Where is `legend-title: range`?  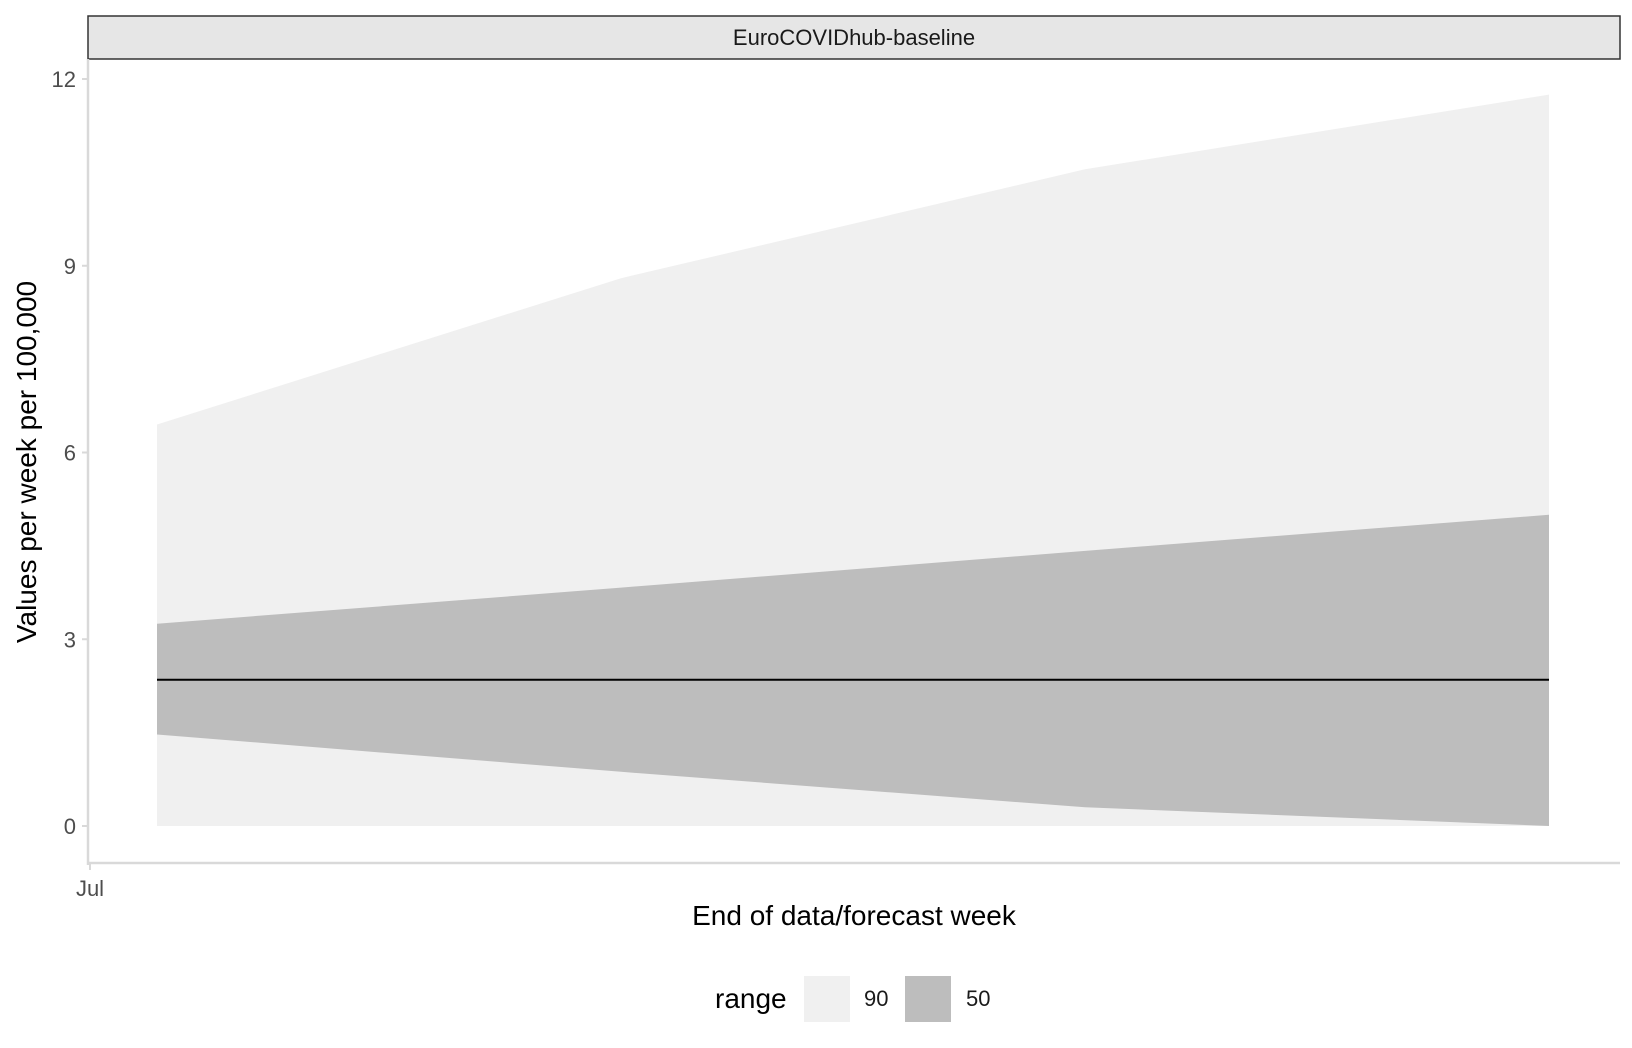
legend-title: range is located at coordinates (751, 998).